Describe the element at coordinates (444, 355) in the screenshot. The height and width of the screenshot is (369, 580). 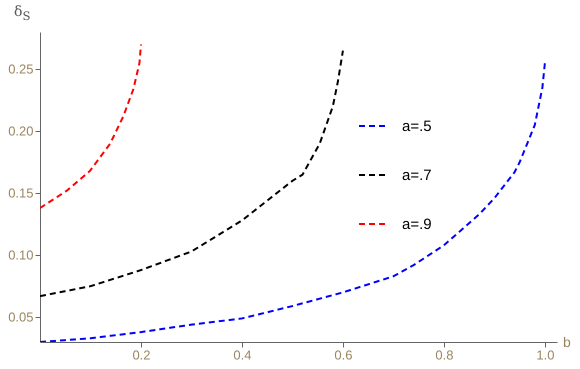
I see `x-tick-label: 0.8` at that location.